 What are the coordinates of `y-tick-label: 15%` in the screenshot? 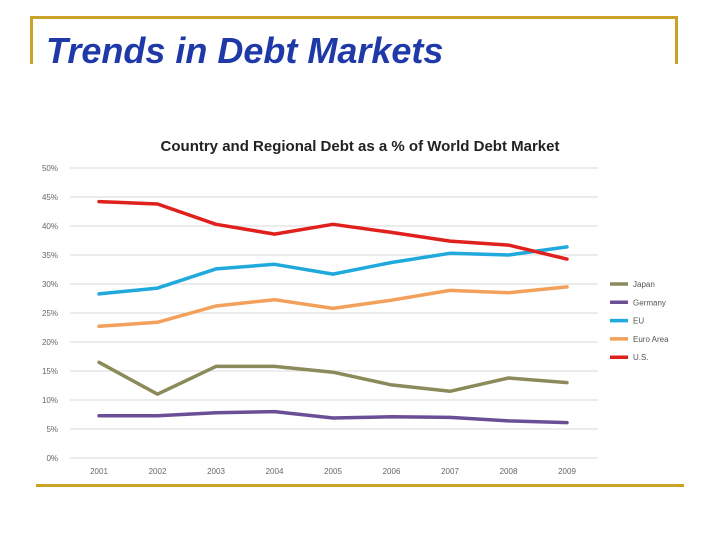 It's located at (50, 371).